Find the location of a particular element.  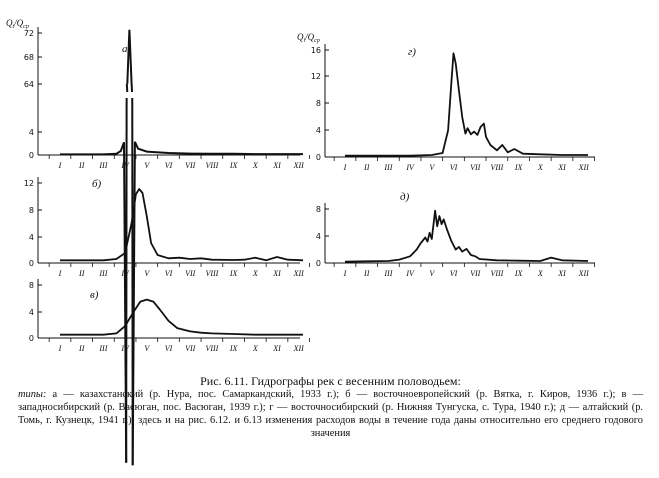

y-tick-label: 68 is located at coordinates (29, 57).